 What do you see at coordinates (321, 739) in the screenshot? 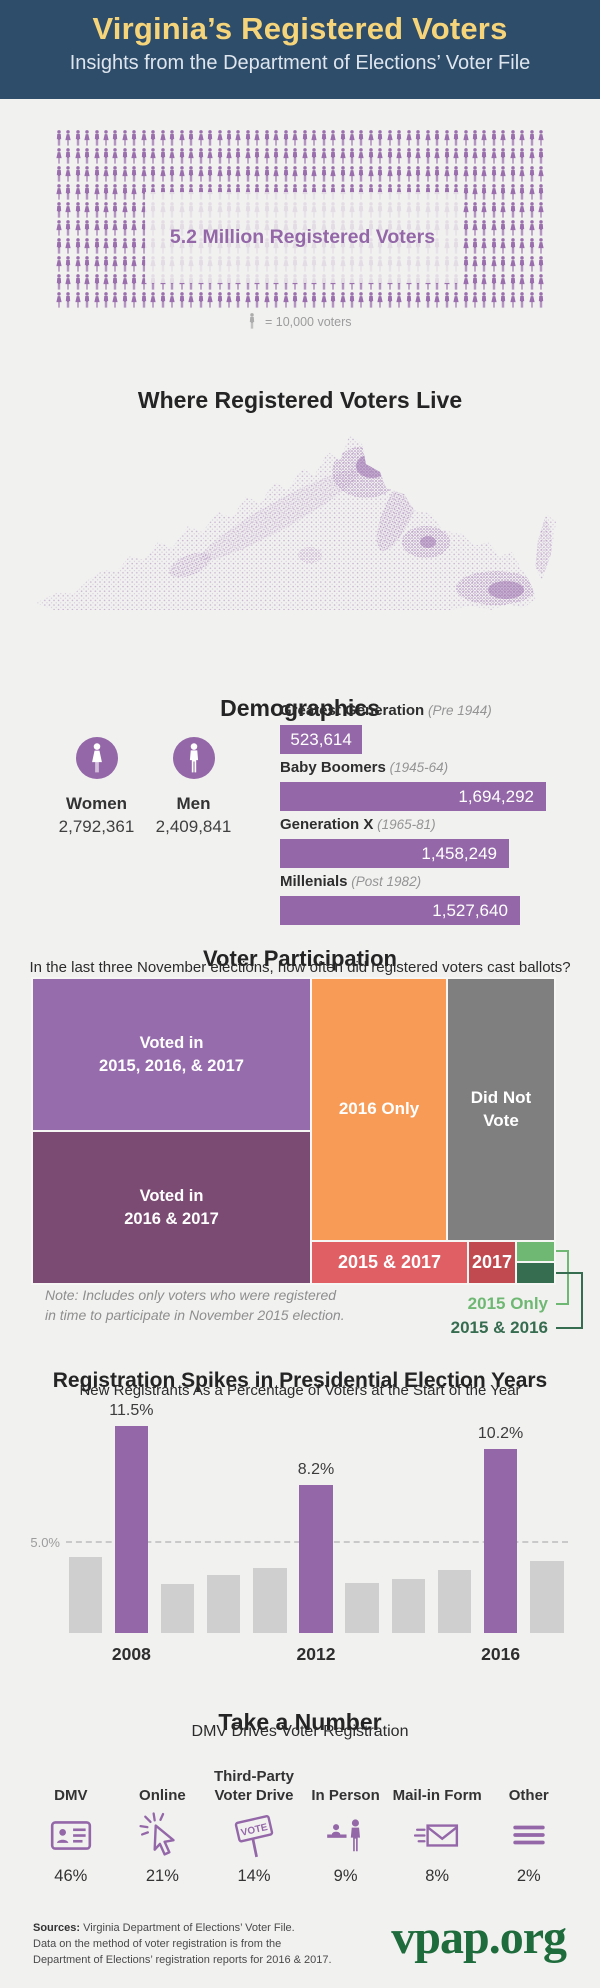
I see `generation-value: 523,614` at bounding box center [321, 739].